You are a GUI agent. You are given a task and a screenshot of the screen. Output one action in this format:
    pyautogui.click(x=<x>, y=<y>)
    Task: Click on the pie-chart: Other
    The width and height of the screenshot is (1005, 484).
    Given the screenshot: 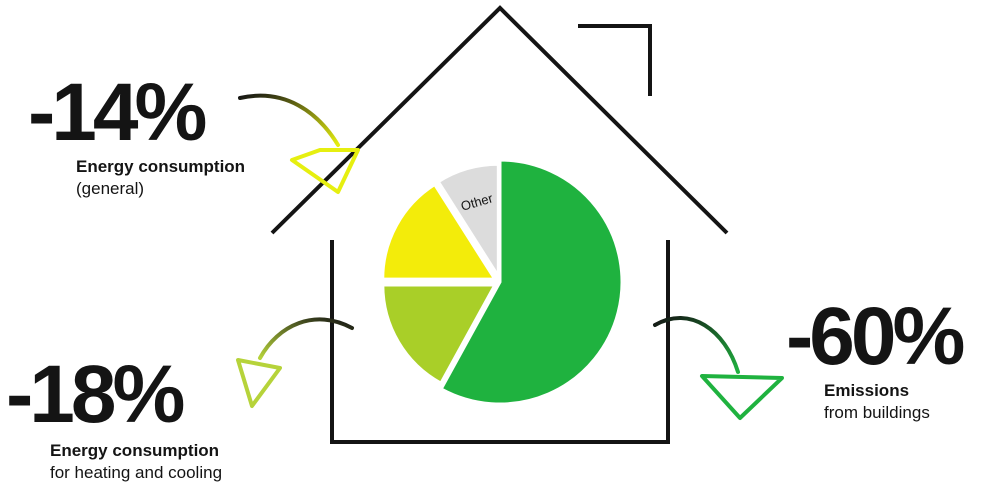 What is the action you would take?
    pyautogui.click(x=502, y=282)
    